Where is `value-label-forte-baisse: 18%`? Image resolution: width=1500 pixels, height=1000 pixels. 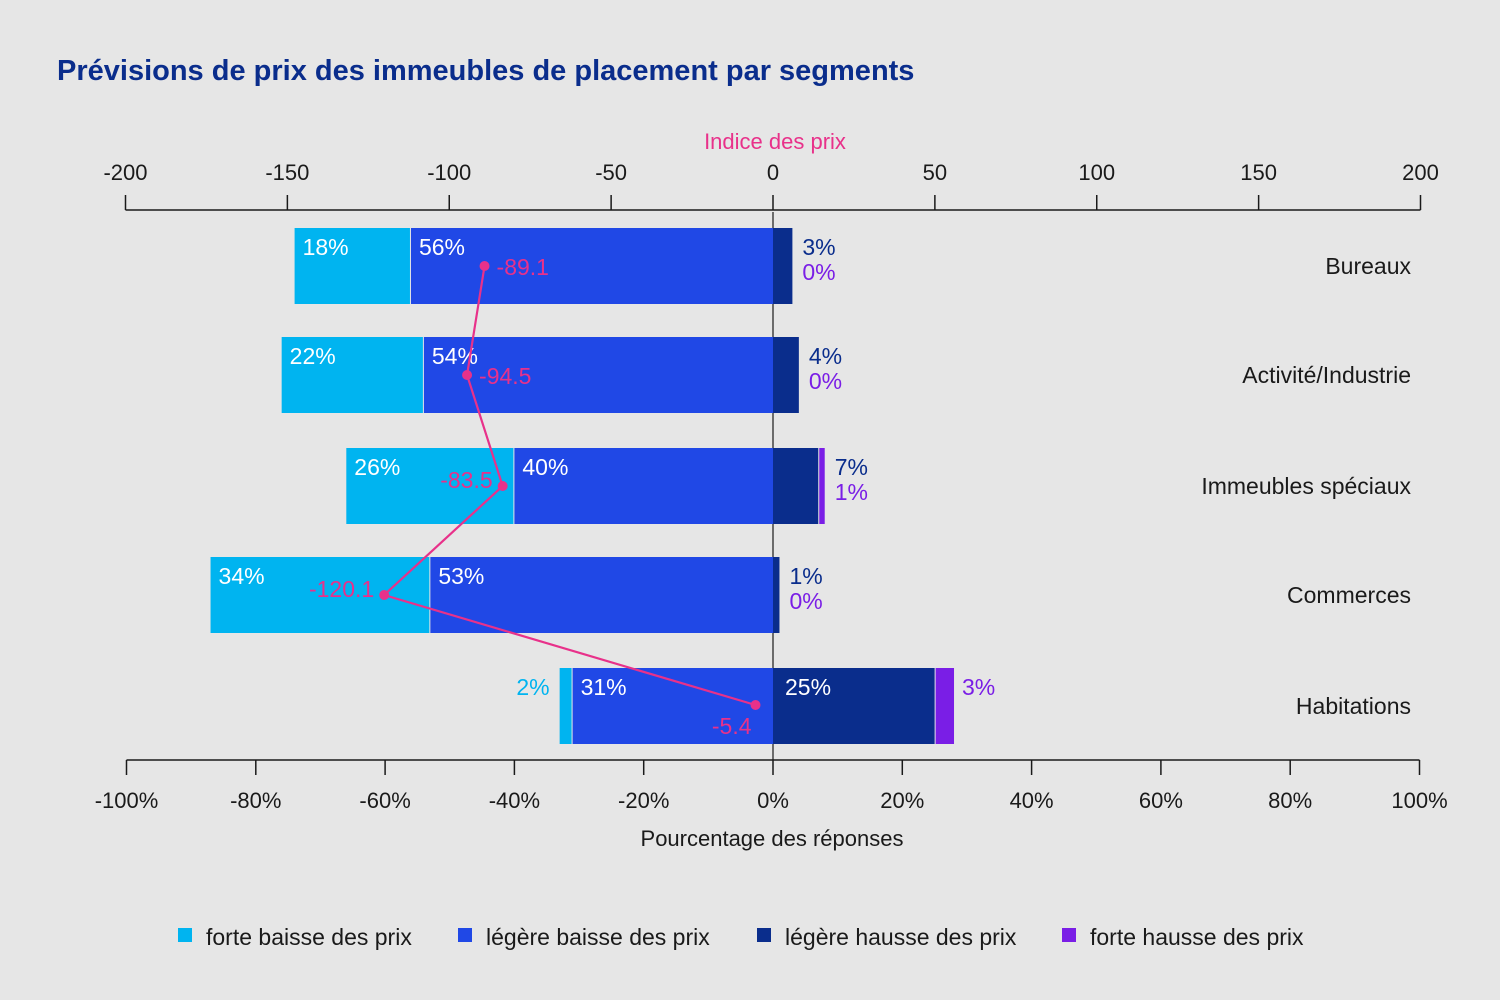
value-label-forte-baisse: 18% is located at coordinates (326, 247).